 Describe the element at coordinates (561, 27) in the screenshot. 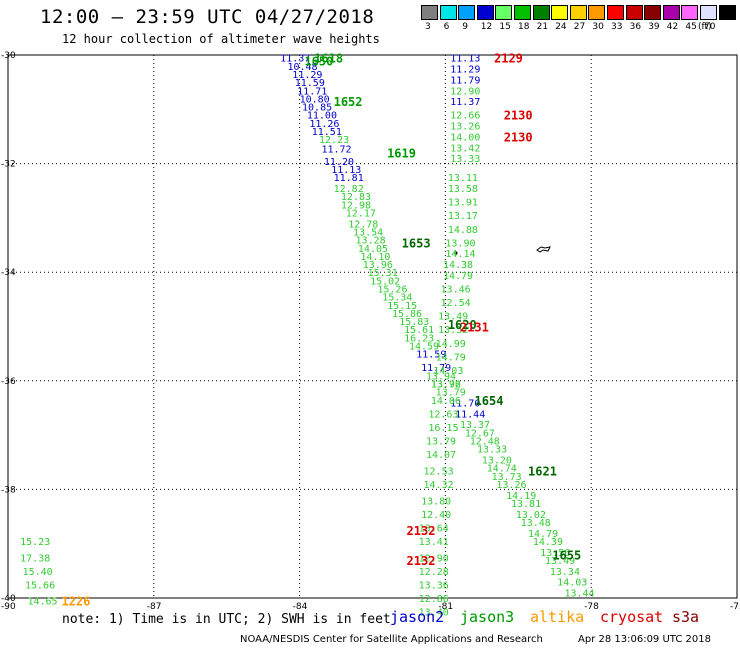

I see `scale-label: 24` at that location.